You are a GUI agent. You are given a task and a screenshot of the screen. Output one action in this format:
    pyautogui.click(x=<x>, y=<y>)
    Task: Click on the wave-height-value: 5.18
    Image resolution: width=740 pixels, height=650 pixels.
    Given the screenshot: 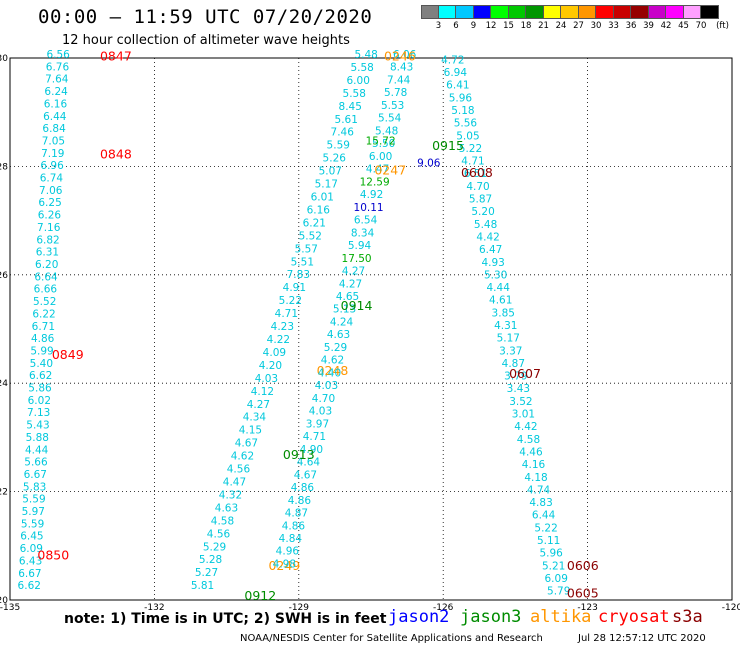 What is the action you would take?
    pyautogui.click(x=462, y=111)
    